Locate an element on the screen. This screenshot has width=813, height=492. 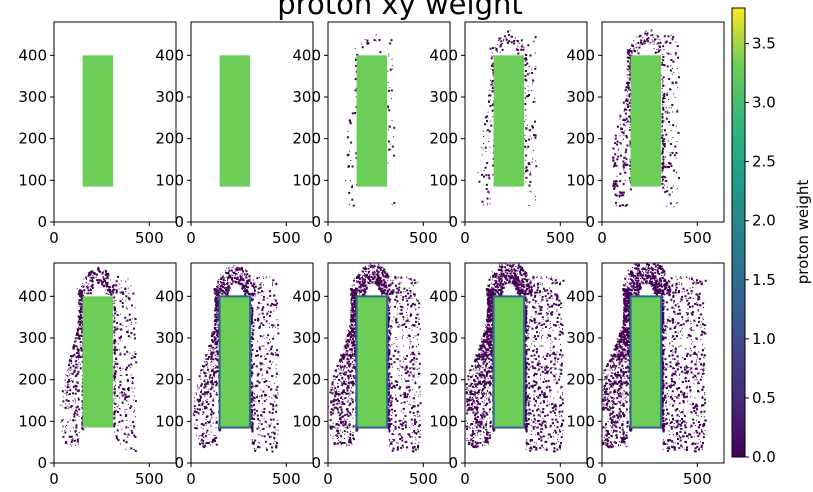
x-tick-label: 0 is located at coordinates (191, 238).